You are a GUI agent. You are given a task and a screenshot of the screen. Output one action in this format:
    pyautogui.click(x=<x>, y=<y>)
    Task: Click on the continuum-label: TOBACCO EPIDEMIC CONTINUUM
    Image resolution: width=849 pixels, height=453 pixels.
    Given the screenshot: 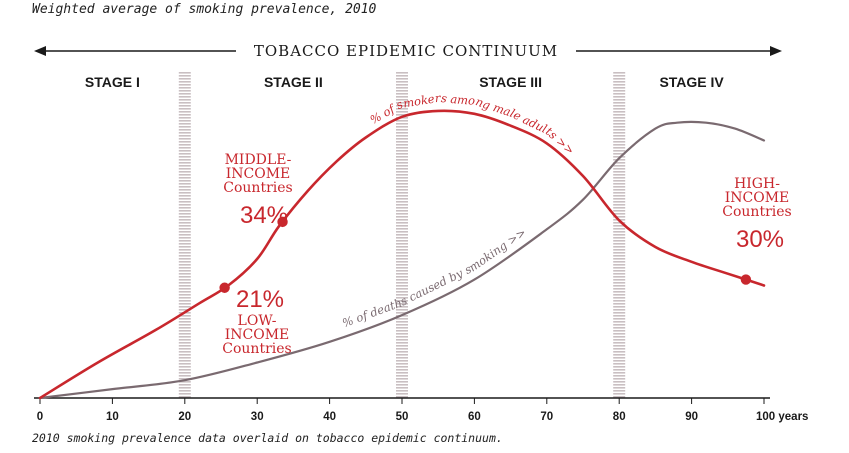 What is the action you would take?
    pyautogui.click(x=406, y=51)
    